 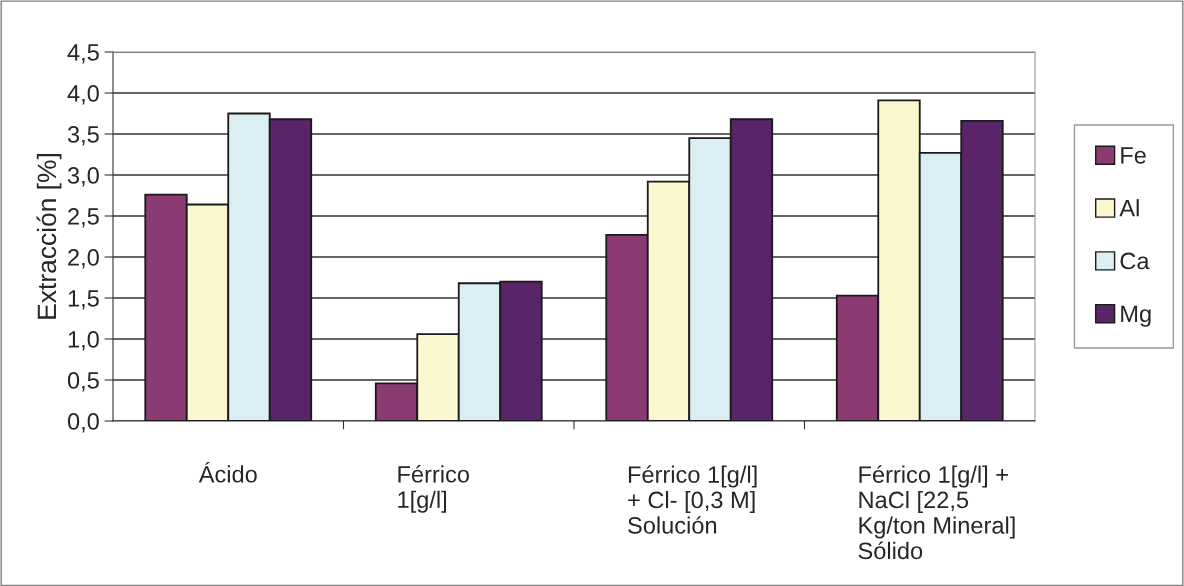 I want to click on y-tick-label: 3,5, so click(x=83, y=136).